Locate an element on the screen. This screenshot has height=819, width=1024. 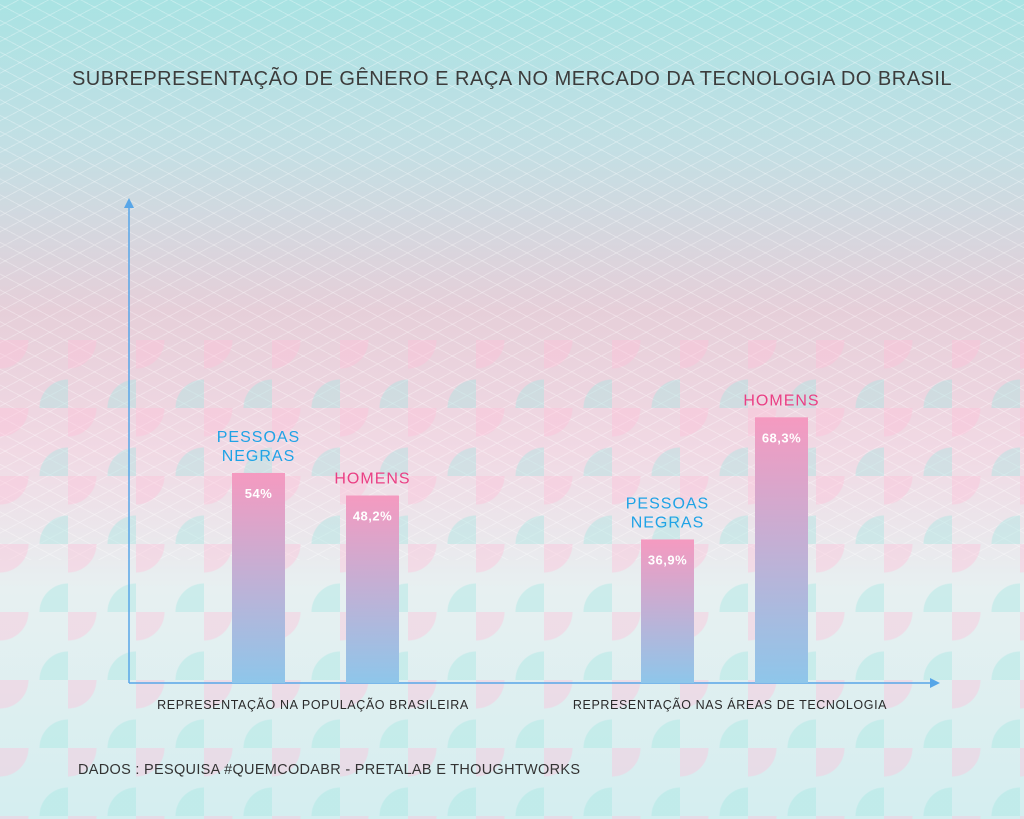
bar-value-label: 68,3% is located at coordinates (781, 437).